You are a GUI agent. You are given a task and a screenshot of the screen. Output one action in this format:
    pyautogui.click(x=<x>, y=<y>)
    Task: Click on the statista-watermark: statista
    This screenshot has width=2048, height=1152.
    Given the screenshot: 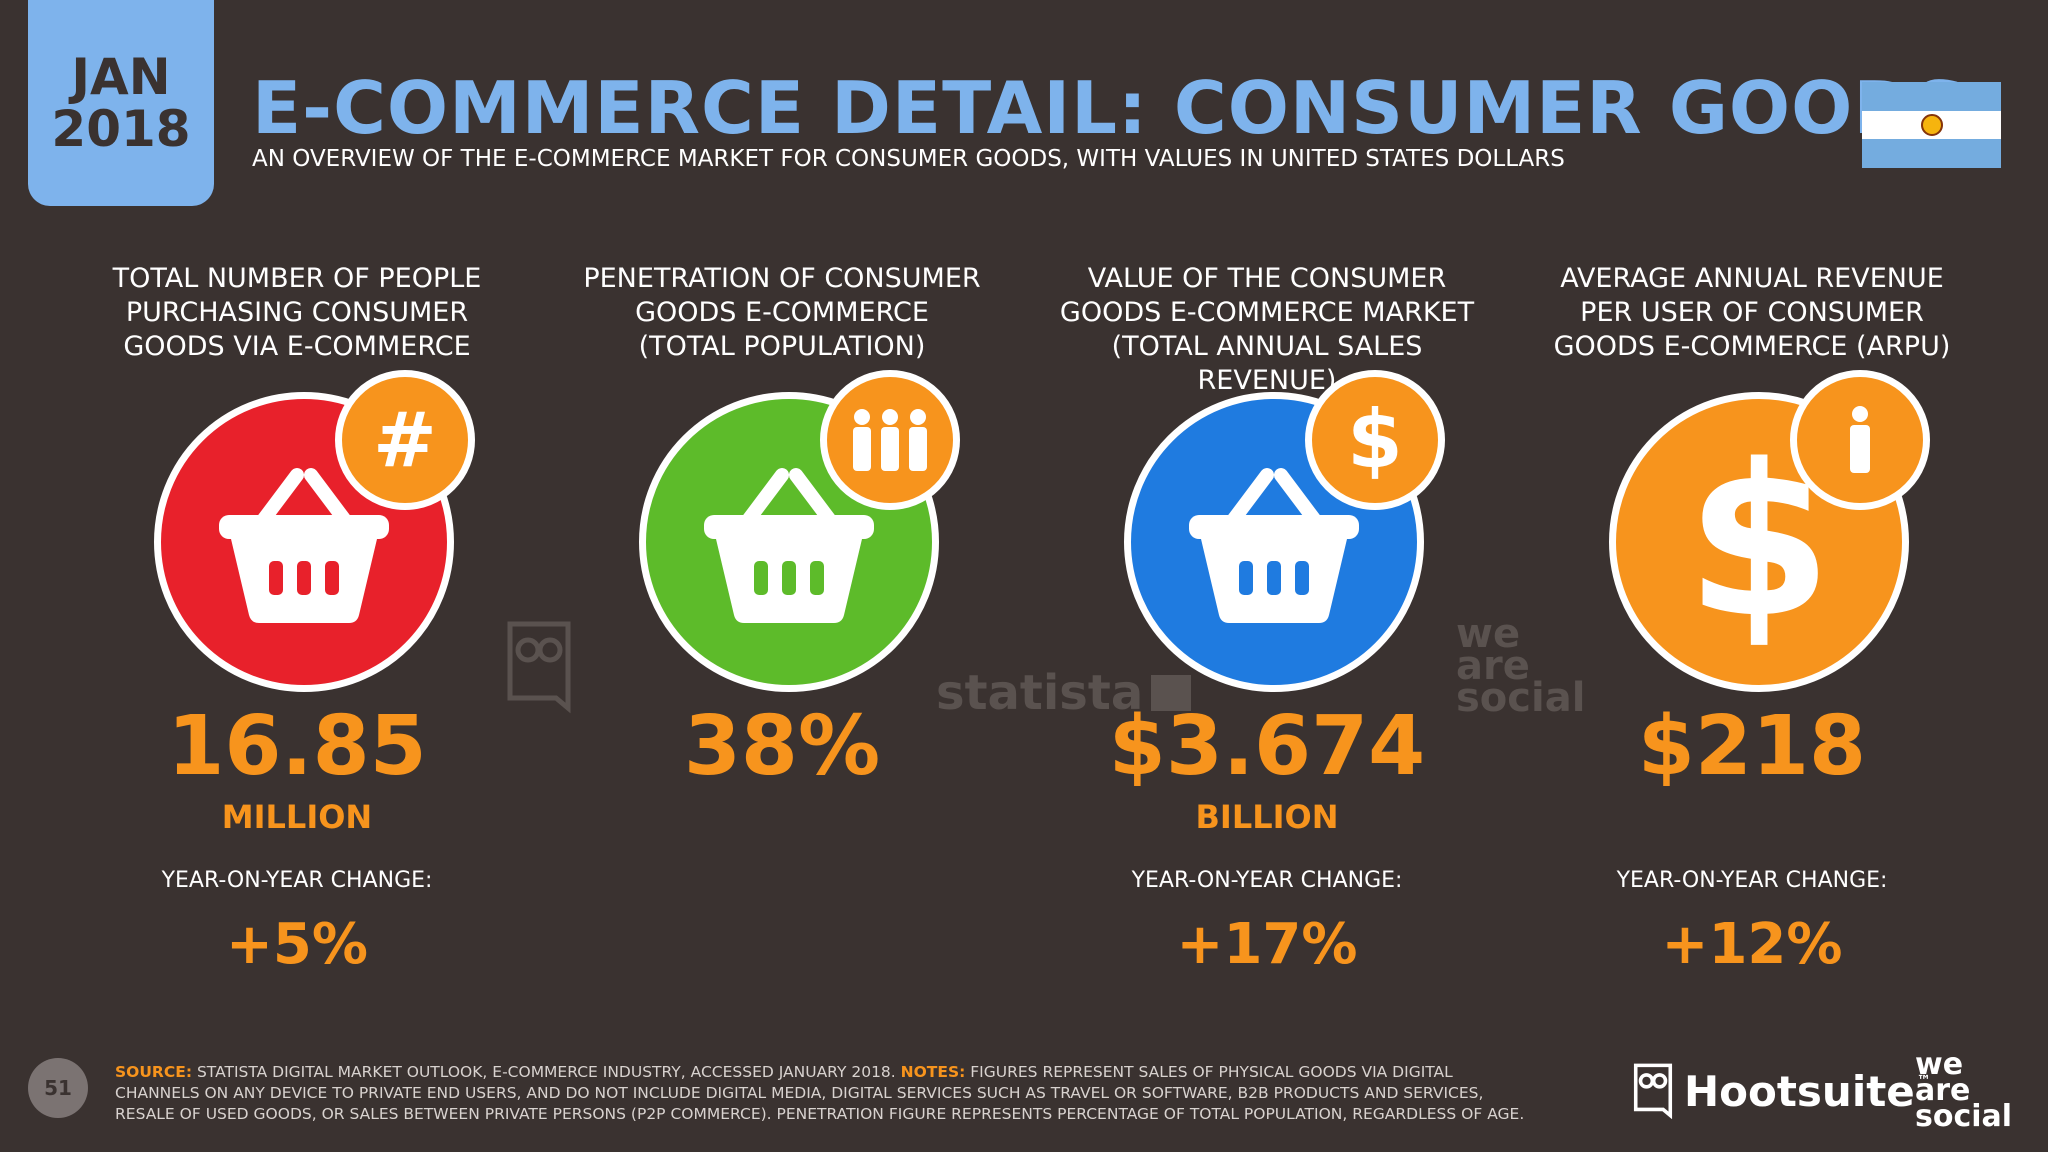 What is the action you would take?
    pyautogui.click(x=1064, y=693)
    